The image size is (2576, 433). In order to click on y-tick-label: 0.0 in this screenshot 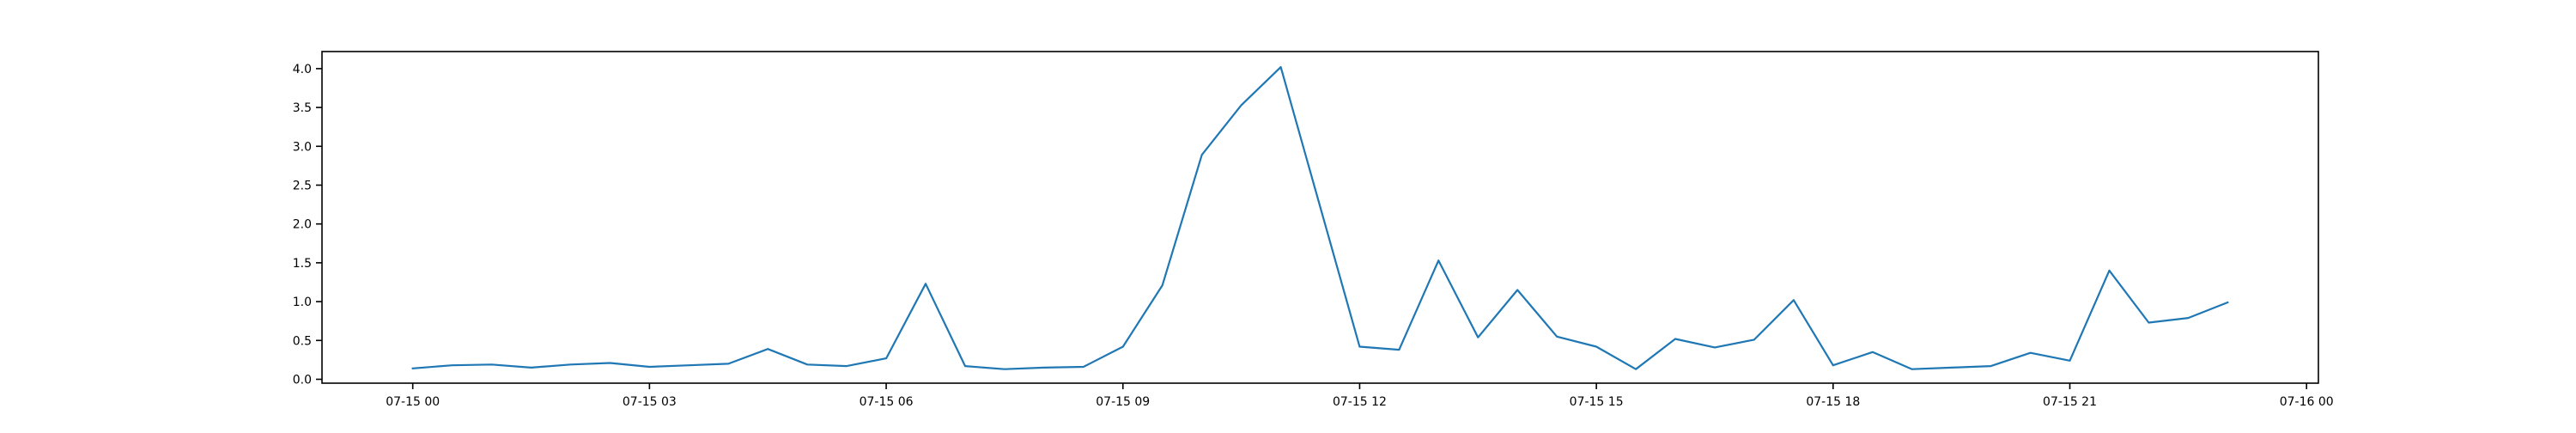, I will do `click(302, 380)`.